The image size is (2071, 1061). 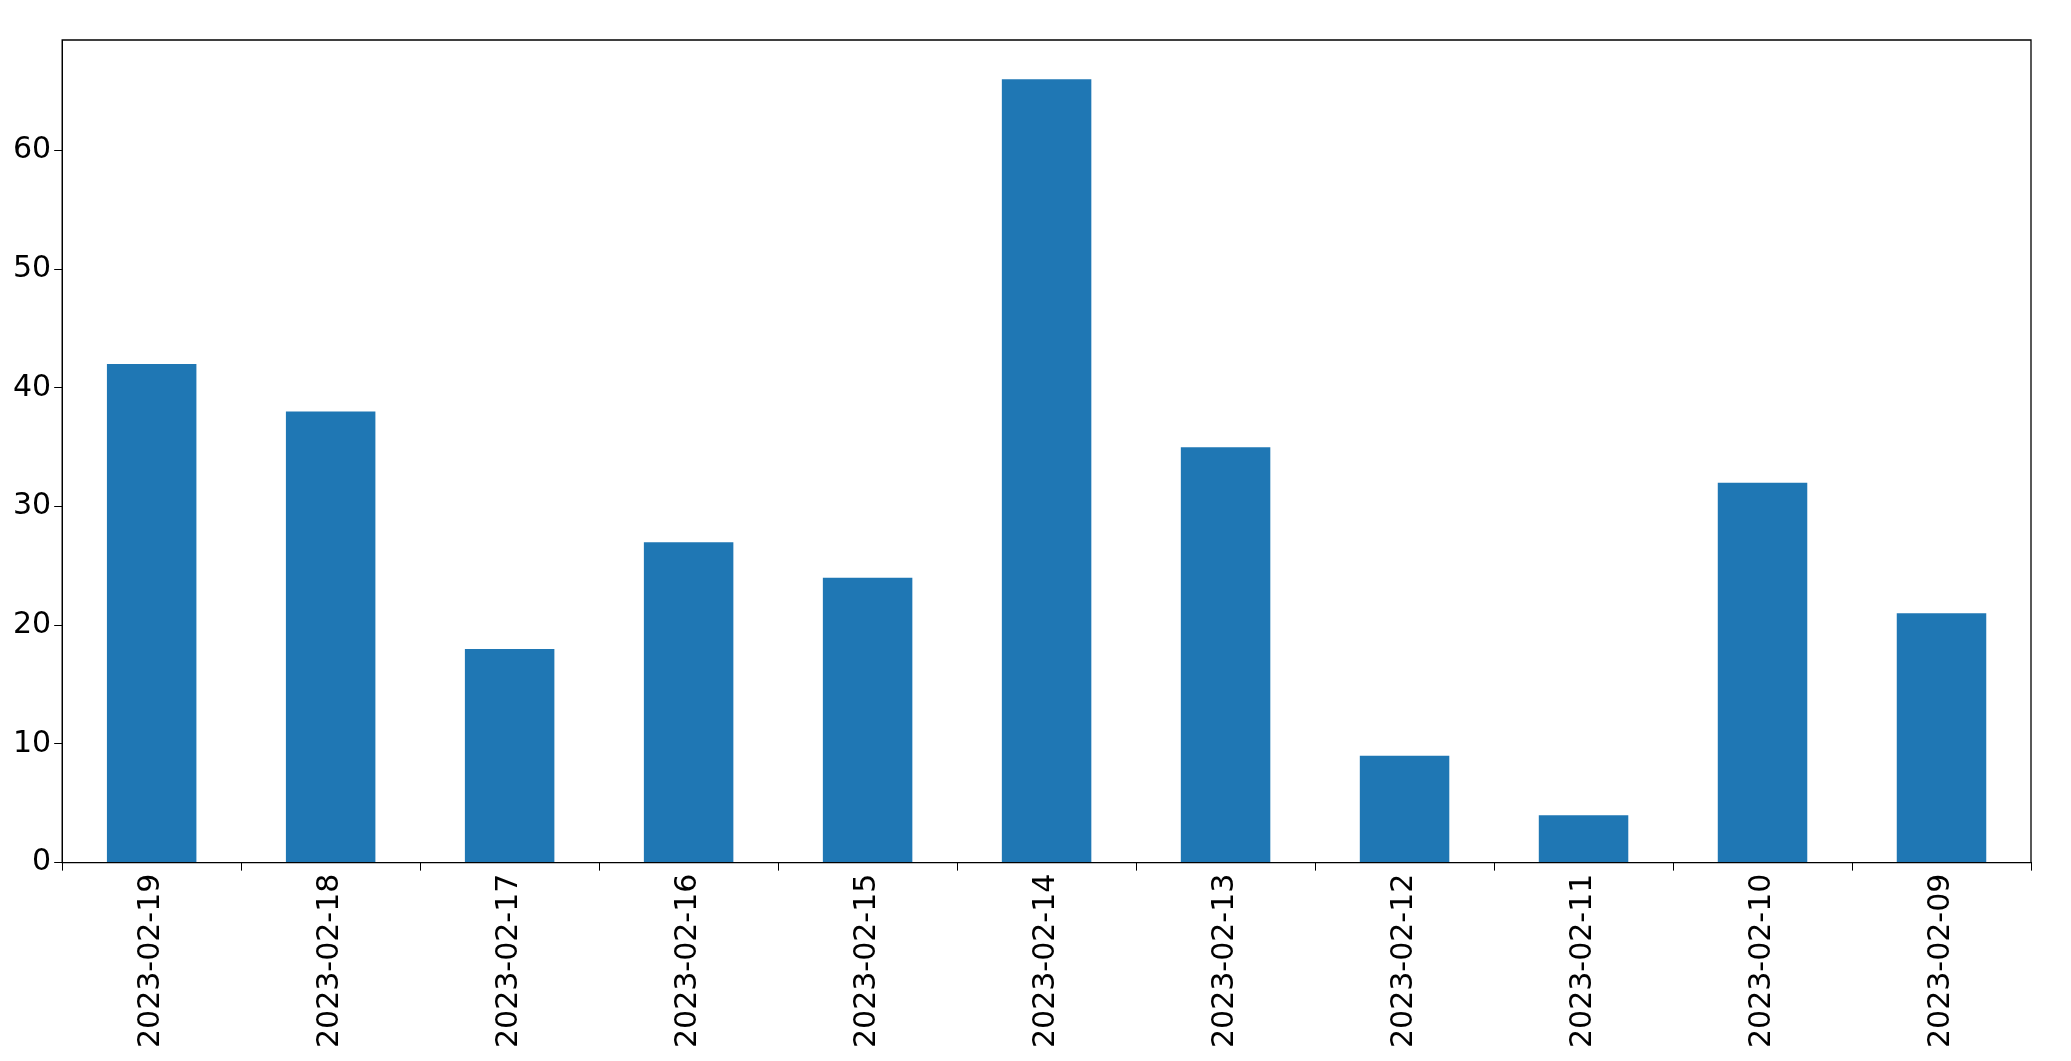 What do you see at coordinates (32, 504) in the screenshot?
I see `y-tick-label: 30` at bounding box center [32, 504].